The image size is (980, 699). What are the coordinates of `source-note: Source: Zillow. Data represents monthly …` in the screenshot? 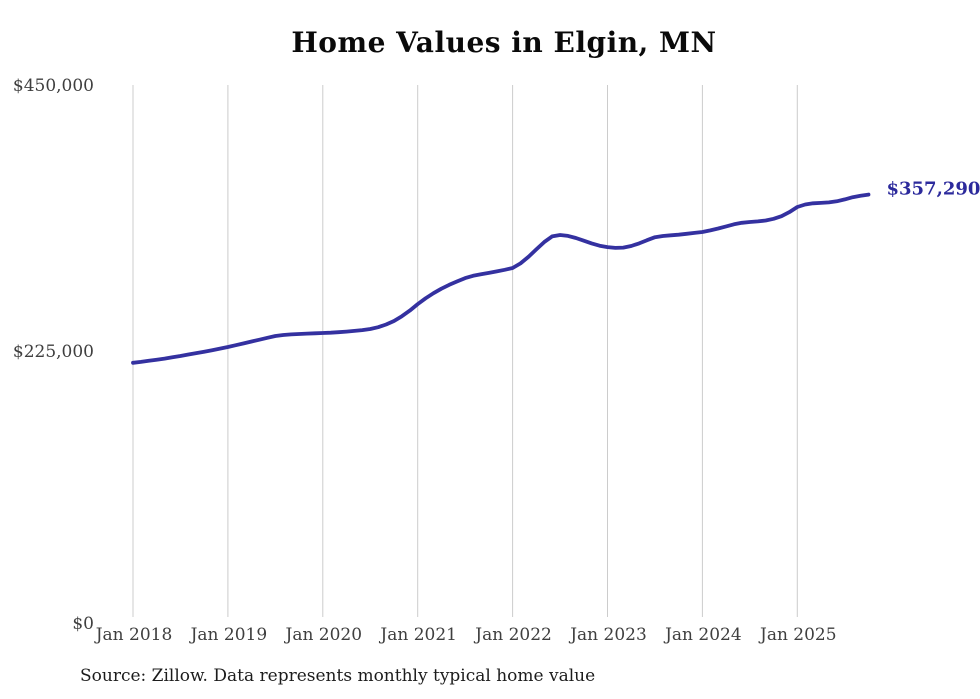 It's located at (338, 676).